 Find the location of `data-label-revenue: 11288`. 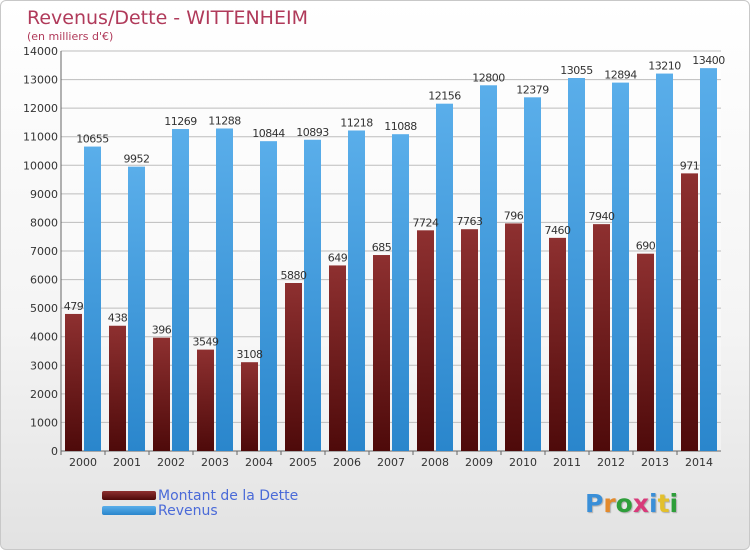

data-label-revenue: 11288 is located at coordinates (224, 120).